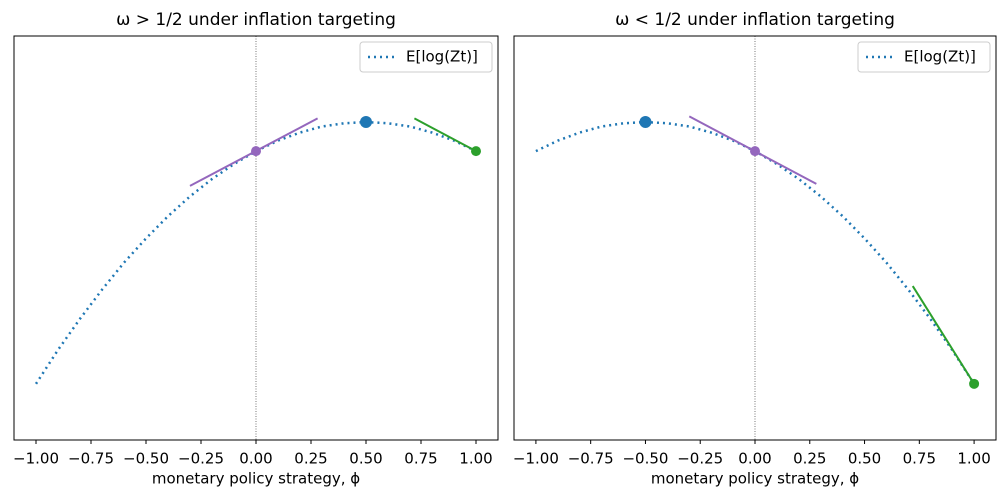 This screenshot has width=997, height=488. What do you see at coordinates (256, 20) in the screenshot?
I see `chart-title: ω > 1/2 under inflation targeting` at bounding box center [256, 20].